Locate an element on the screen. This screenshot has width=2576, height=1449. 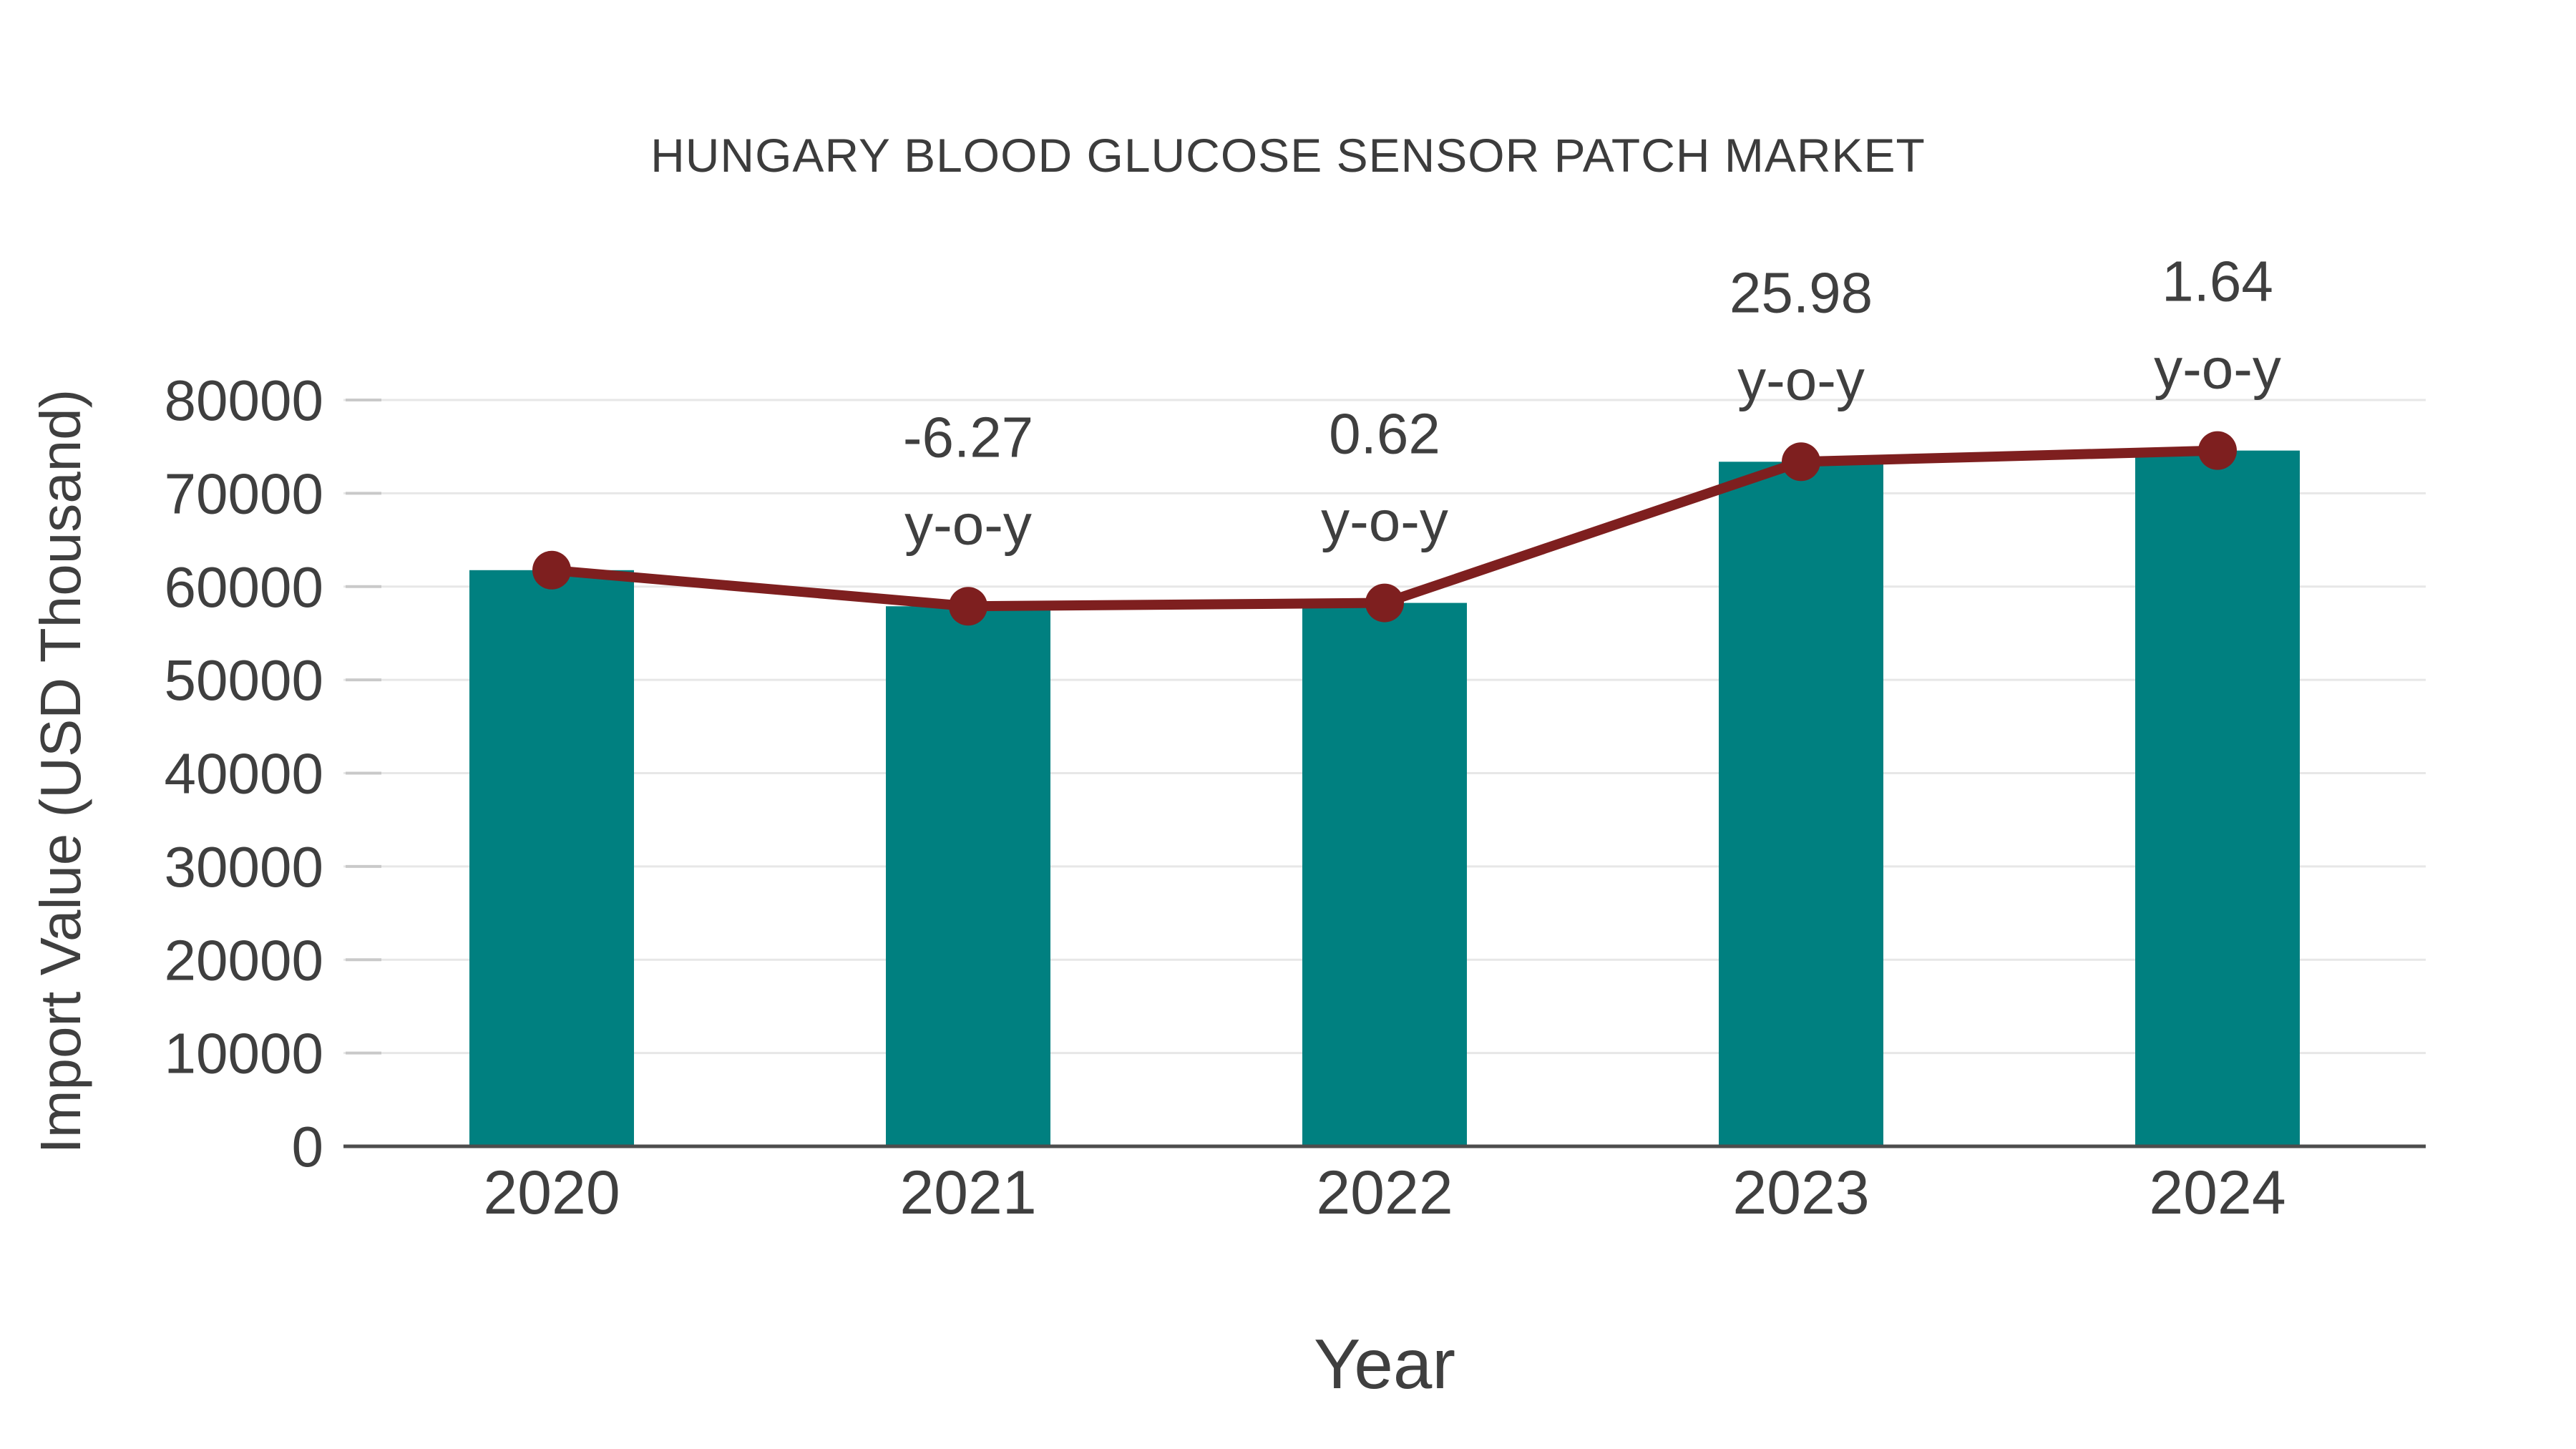
annotation-2021: -6.27 y-o-y is located at coordinates (968, 480).